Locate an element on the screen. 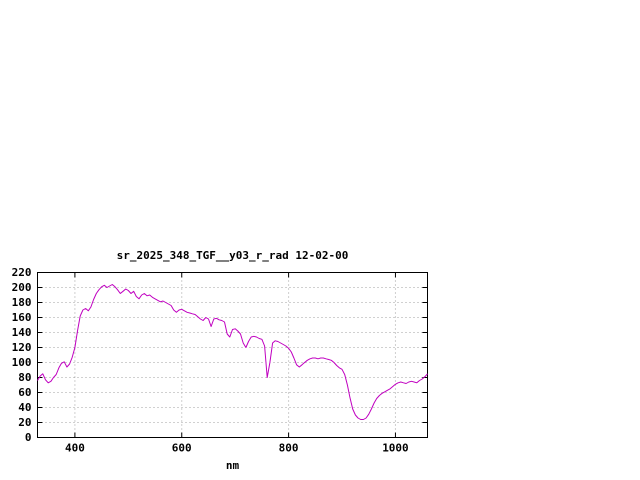 Image resolution: width=640 pixels, height=480 pixels. y-tick-label: 120 is located at coordinates (22, 347).